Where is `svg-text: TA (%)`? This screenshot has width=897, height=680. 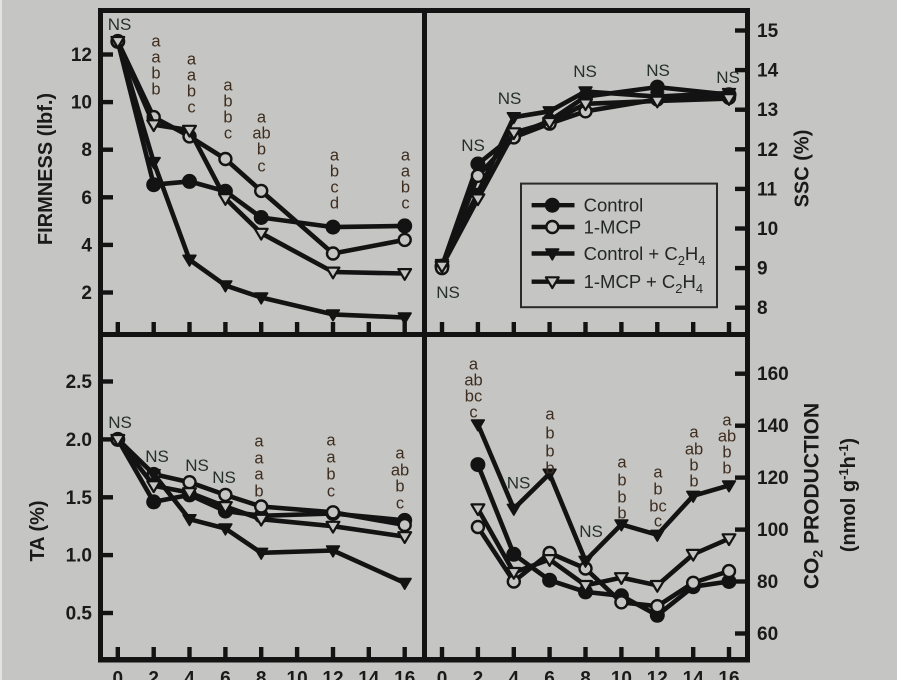 svg-text: TA (%) is located at coordinates (38, 530).